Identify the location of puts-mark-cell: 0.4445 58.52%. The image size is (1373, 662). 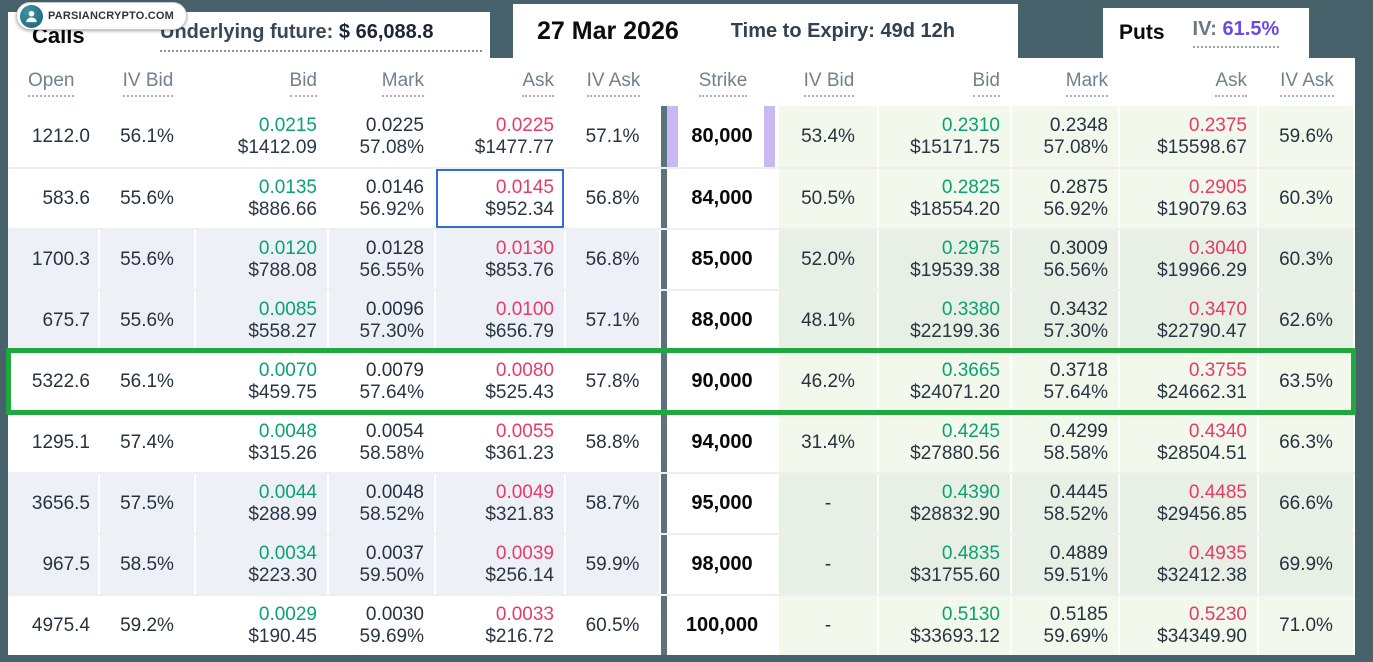
(1066, 503).